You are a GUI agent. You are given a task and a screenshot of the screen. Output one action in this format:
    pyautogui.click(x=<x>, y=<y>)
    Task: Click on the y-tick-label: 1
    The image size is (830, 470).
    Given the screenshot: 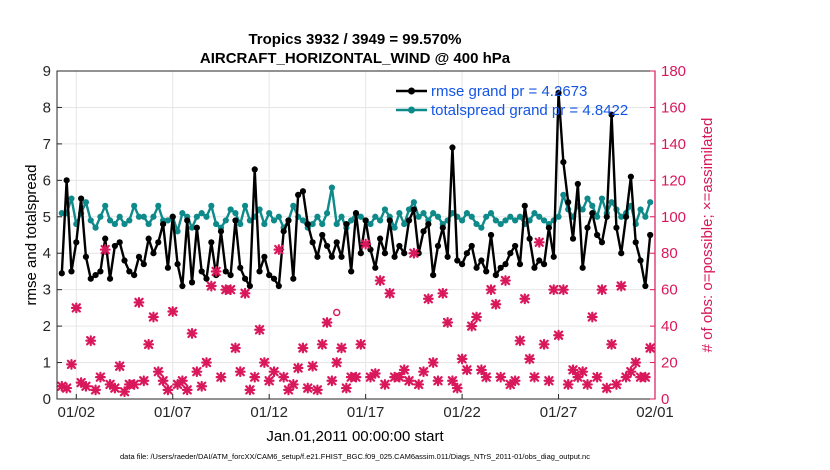 What is the action you would take?
    pyautogui.click(x=47, y=363)
    